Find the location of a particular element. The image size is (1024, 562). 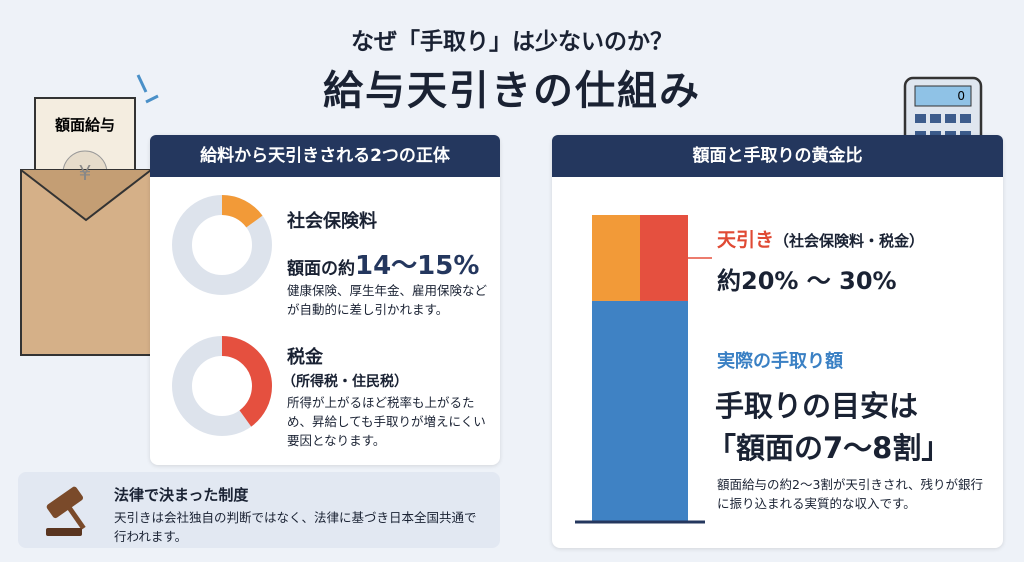

note-title: 法律で決まった制度 is located at coordinates (181, 495).